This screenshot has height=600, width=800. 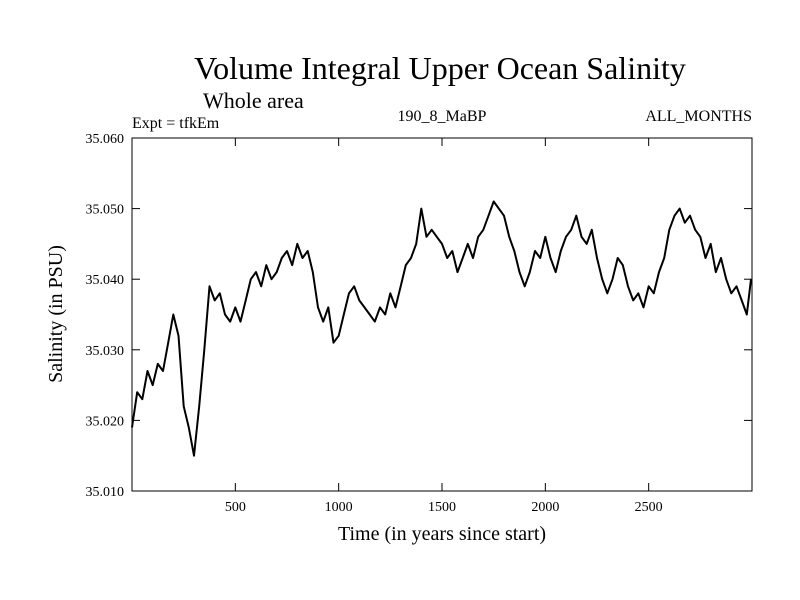 I want to click on y-tick-label: 35.050, so click(x=105, y=210).